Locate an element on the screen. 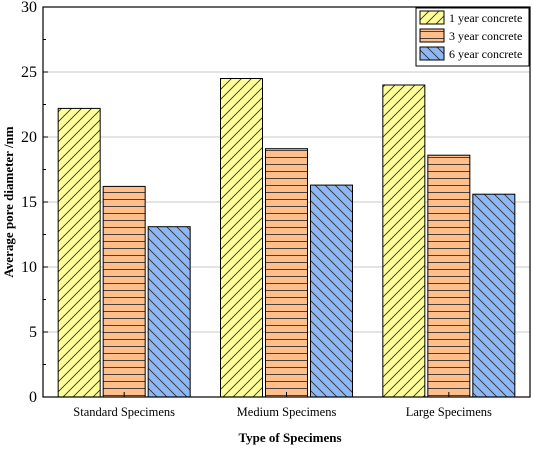 Image resolution: width=533 pixels, height=450 pixels. x-tick-label: Standard Specimens is located at coordinates (124, 412).